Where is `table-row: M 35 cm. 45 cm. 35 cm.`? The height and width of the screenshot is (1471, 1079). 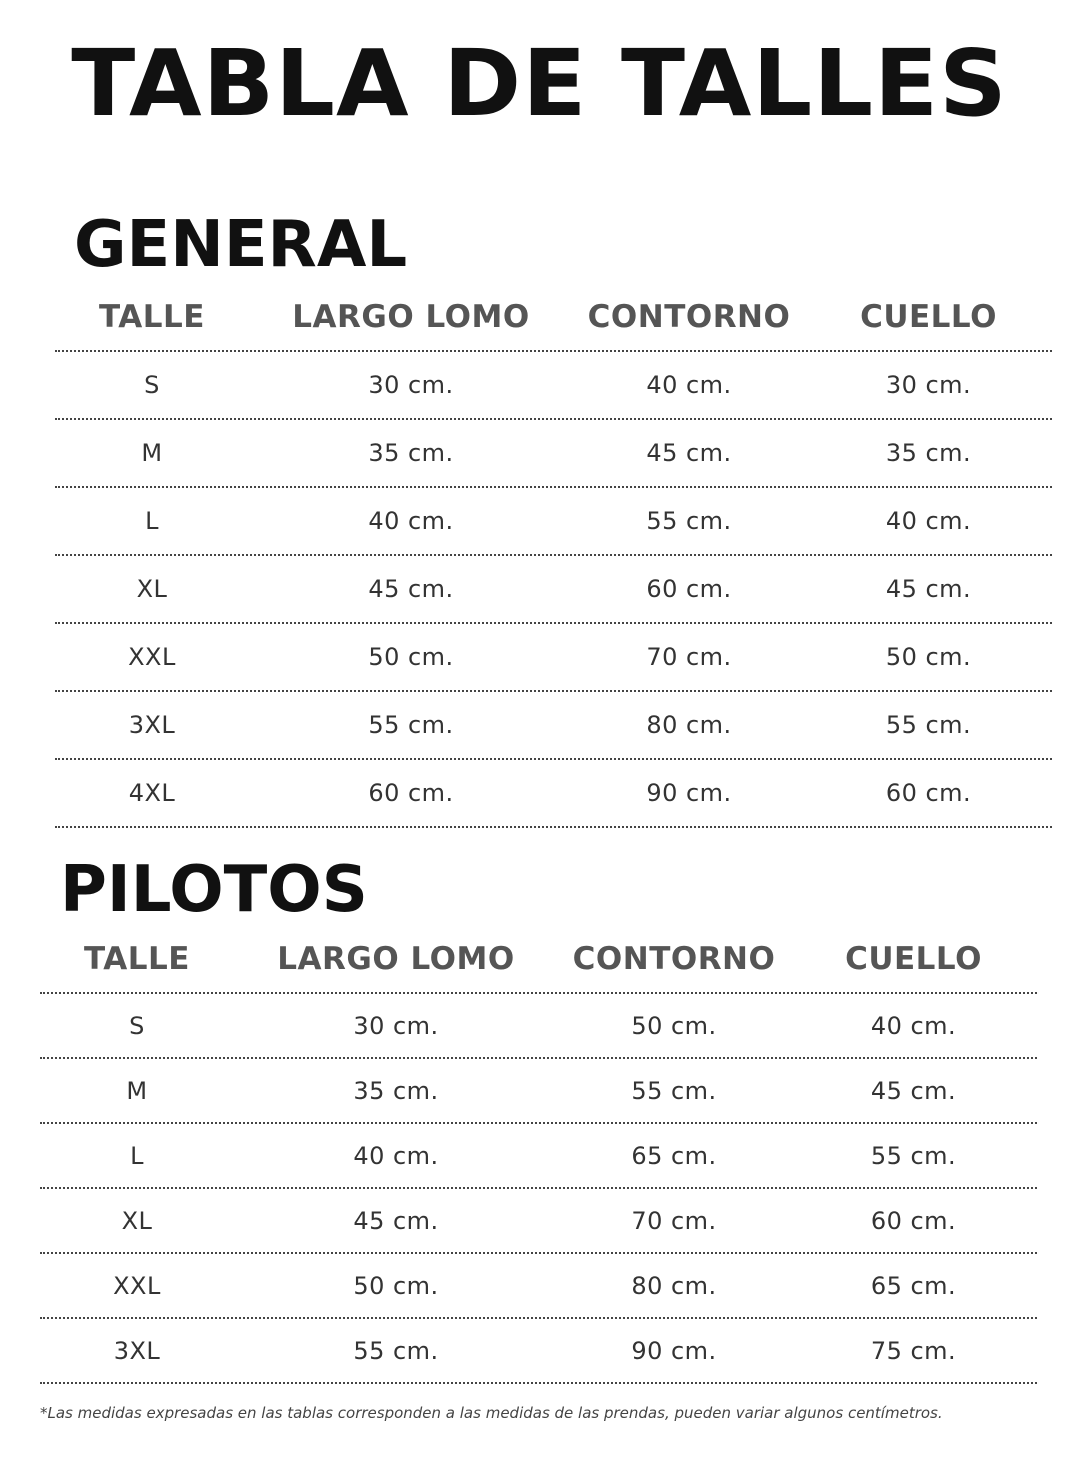 table-row: M 35 cm. 45 cm. 35 cm. is located at coordinates (553, 454).